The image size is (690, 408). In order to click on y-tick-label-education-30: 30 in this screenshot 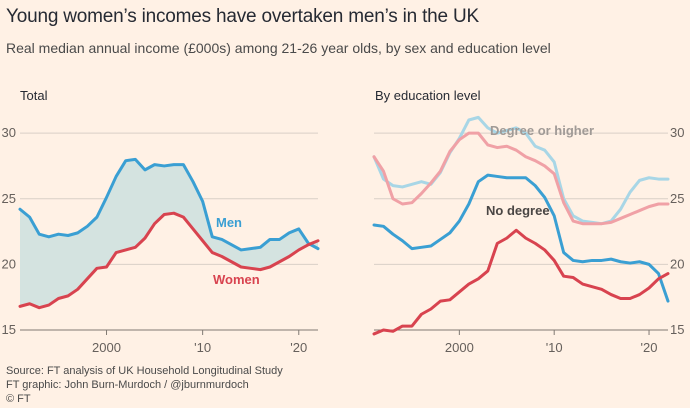, I will do `click(677, 132)`.